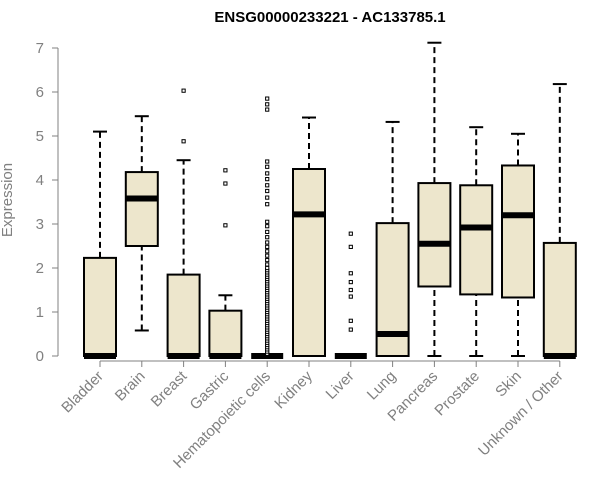  I want to click on box-unknown-other, so click(559, 221).